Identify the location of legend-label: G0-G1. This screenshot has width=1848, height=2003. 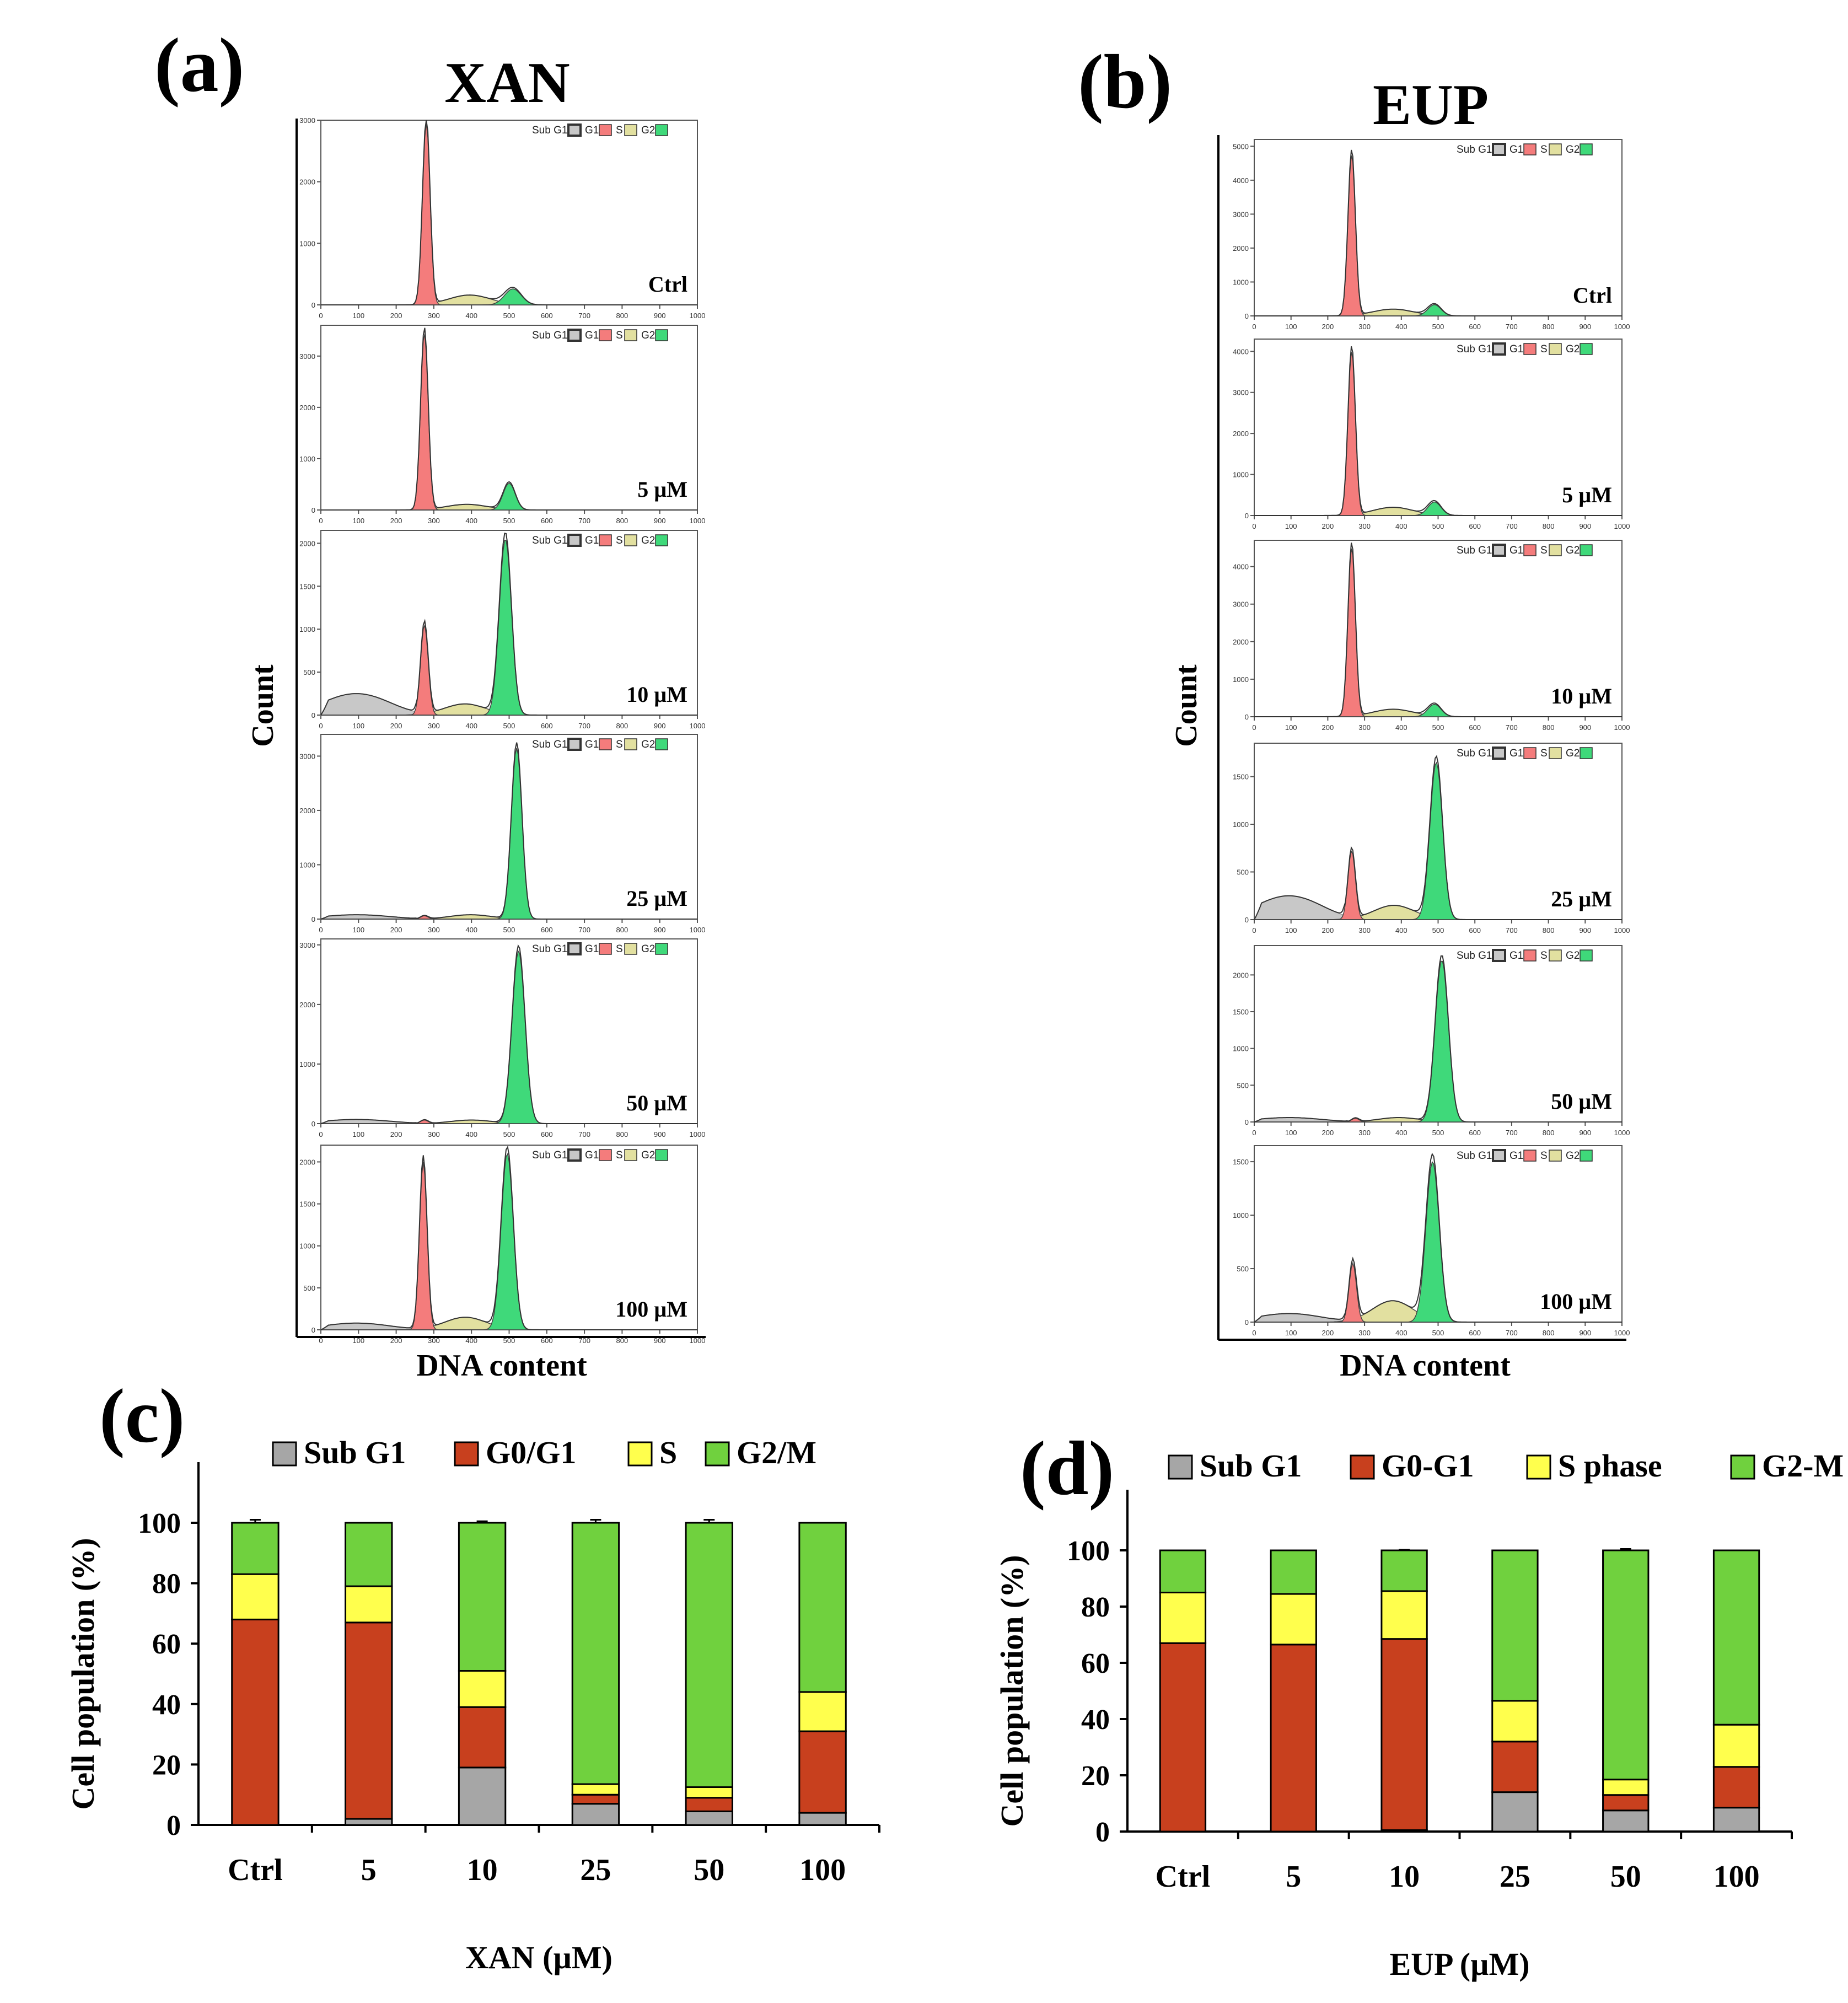
(1428, 1466).